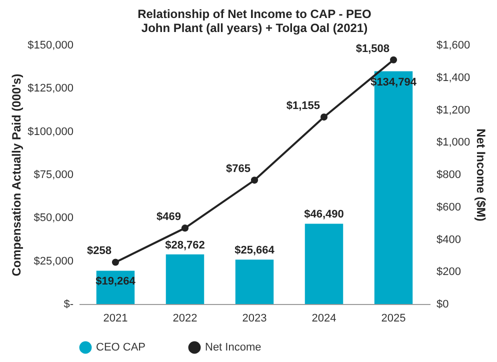 The width and height of the screenshot is (497, 362). I want to click on data-label: $1,155, so click(303, 106).